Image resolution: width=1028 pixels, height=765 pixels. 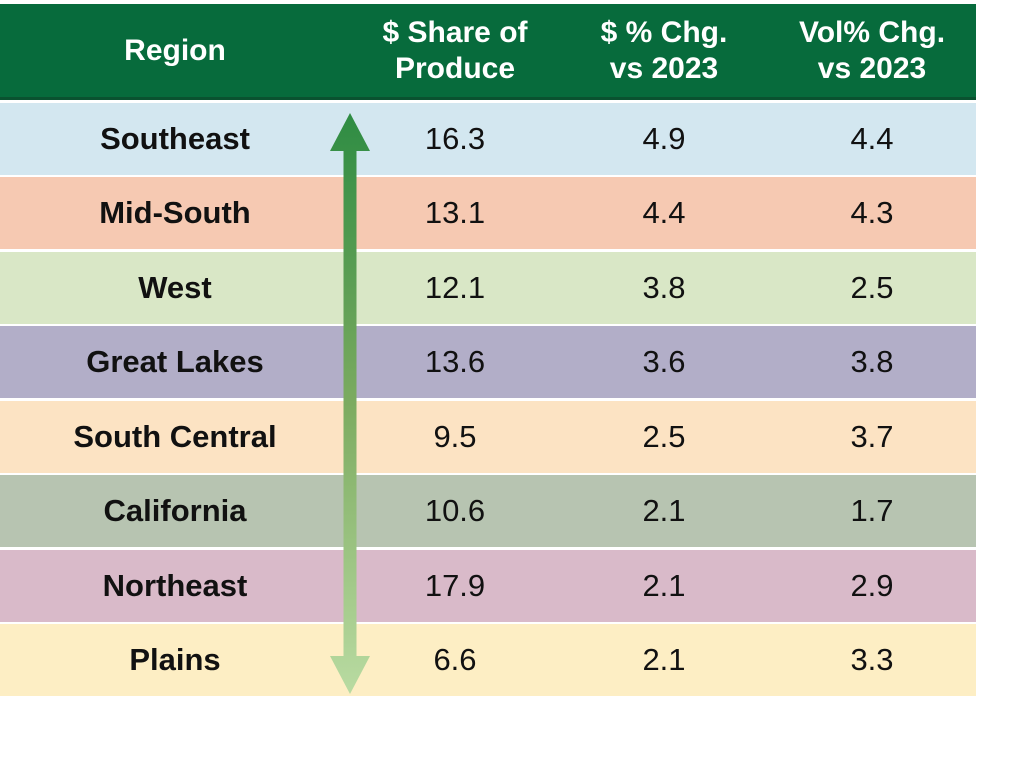 What do you see at coordinates (872, 510) in the screenshot?
I see `volume-change-cell: 1.7` at bounding box center [872, 510].